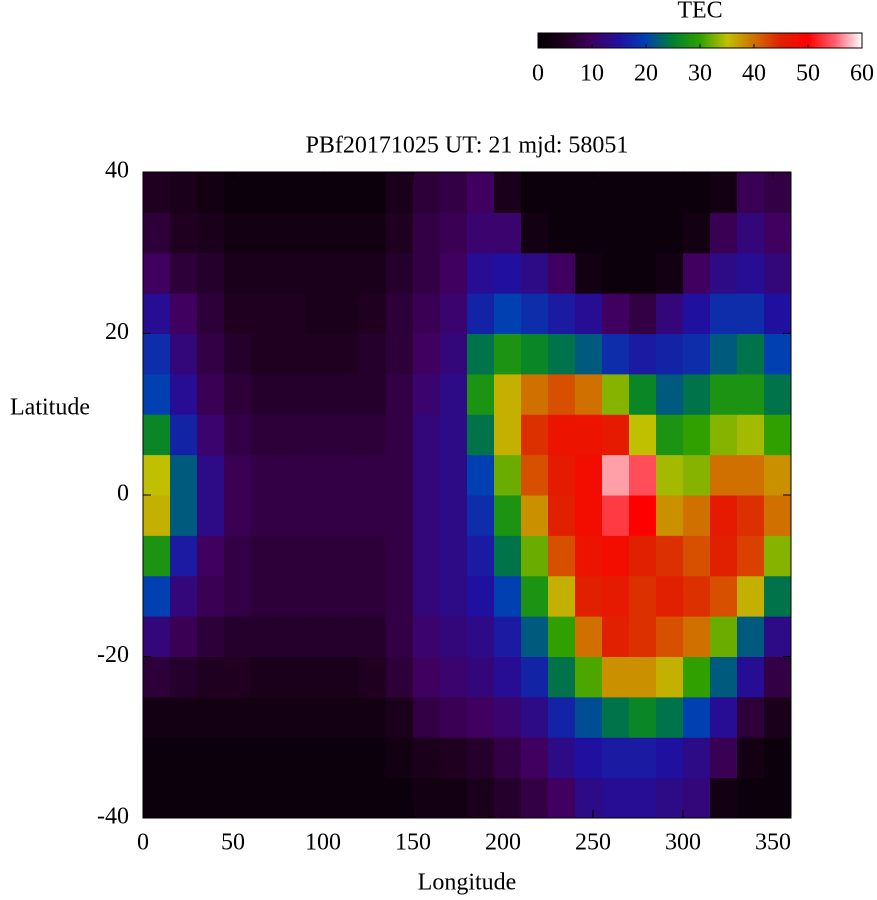  What do you see at coordinates (699, 12) in the screenshot?
I see `colorbar-label: TEC` at bounding box center [699, 12].